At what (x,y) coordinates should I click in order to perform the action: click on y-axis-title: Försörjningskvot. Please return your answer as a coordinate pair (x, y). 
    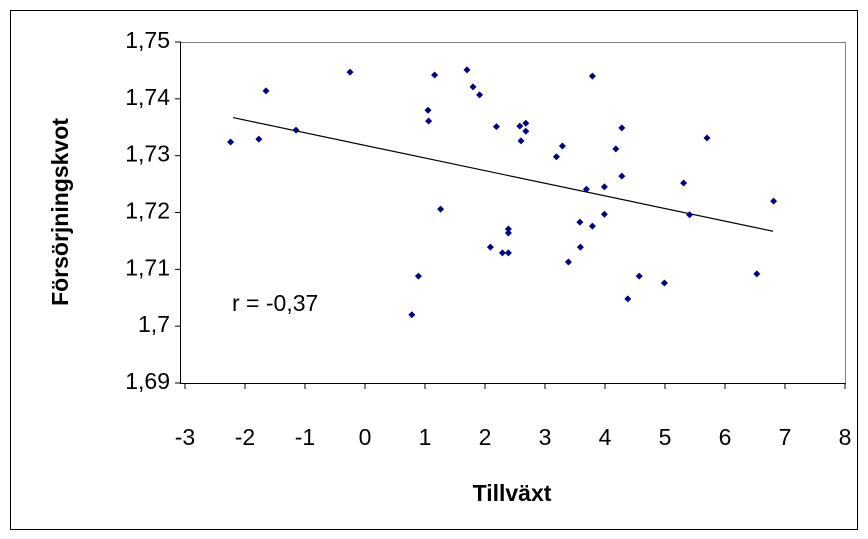
    Looking at the image, I should click on (60, 212).